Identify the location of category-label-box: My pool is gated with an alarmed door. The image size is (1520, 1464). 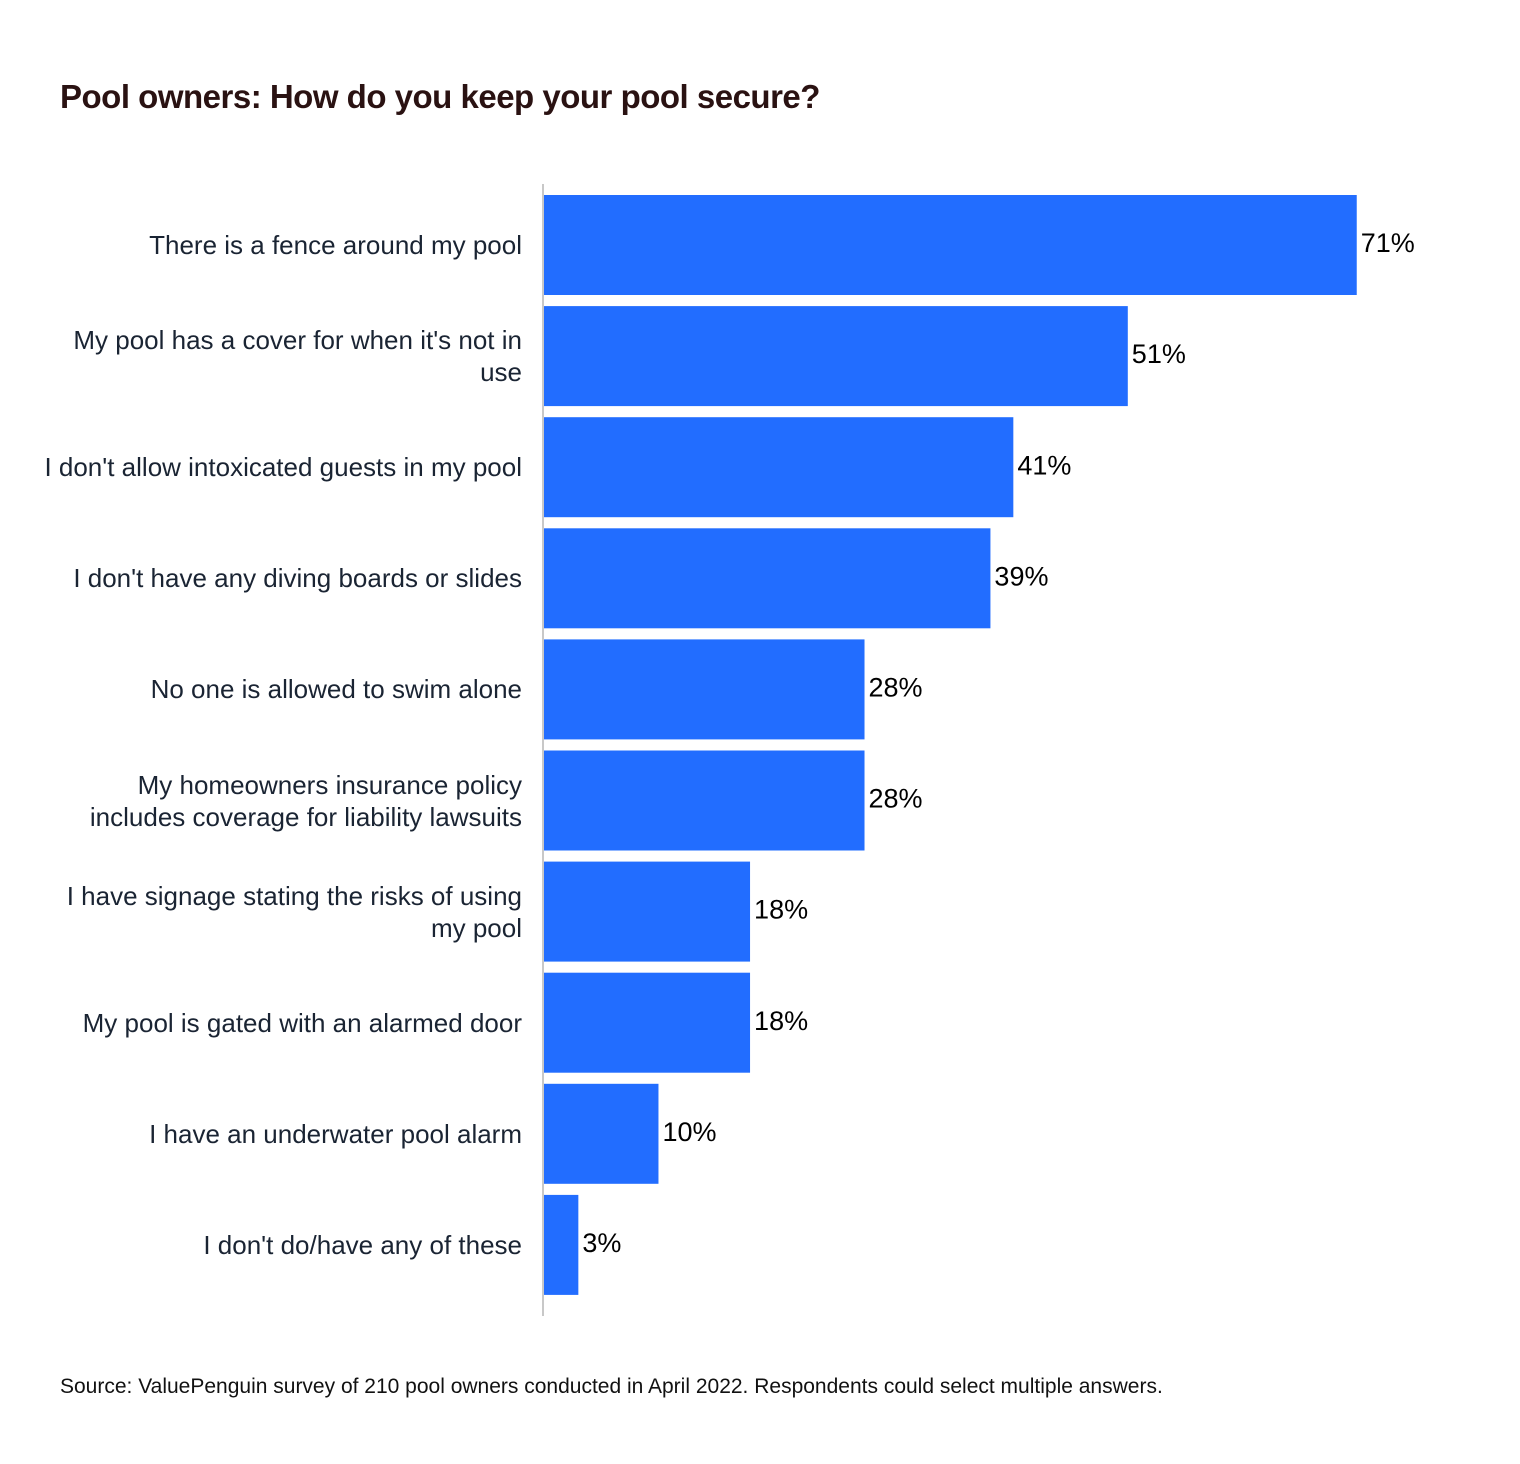
(281, 1023).